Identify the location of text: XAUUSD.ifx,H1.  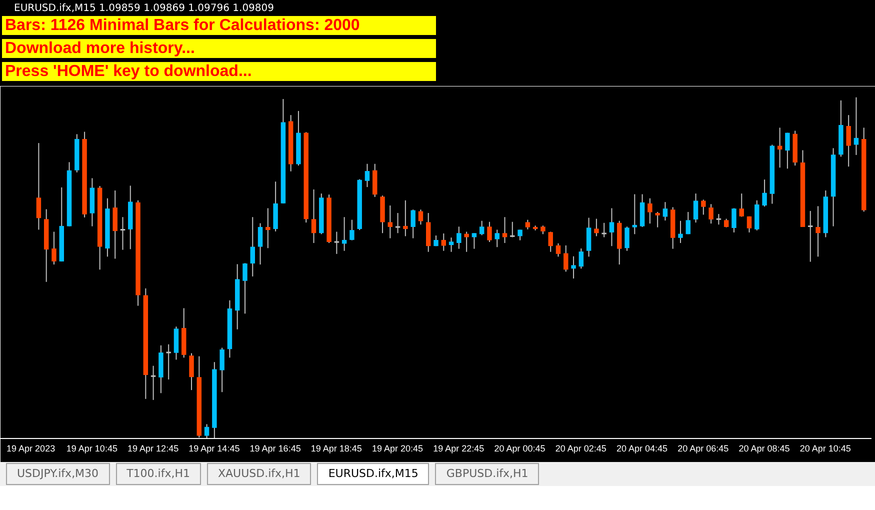
(259, 474).